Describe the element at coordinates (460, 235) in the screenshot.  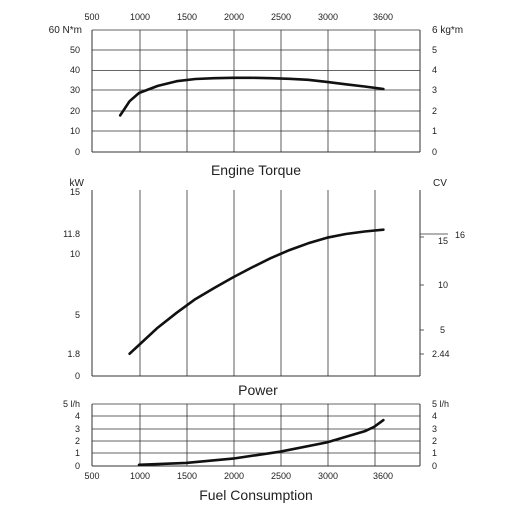
I see `power-right-peak-label: 16` at that location.